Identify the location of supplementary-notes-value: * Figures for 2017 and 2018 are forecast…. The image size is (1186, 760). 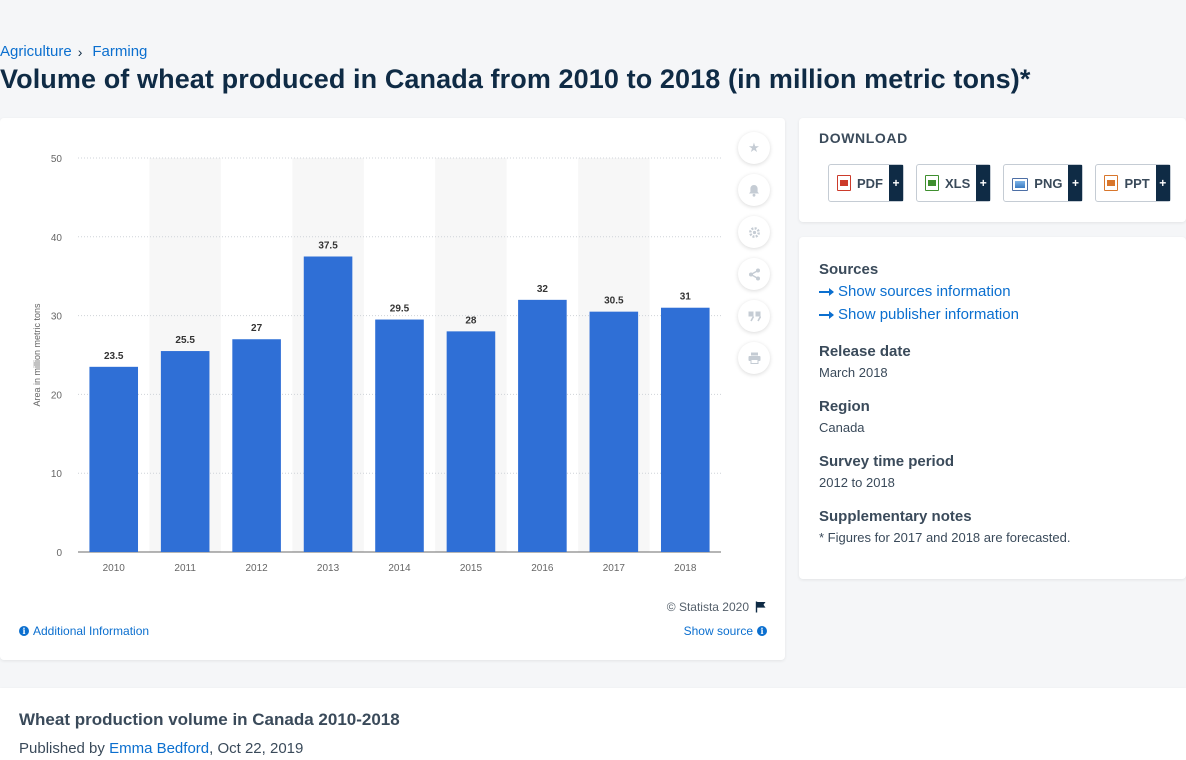
(945, 537).